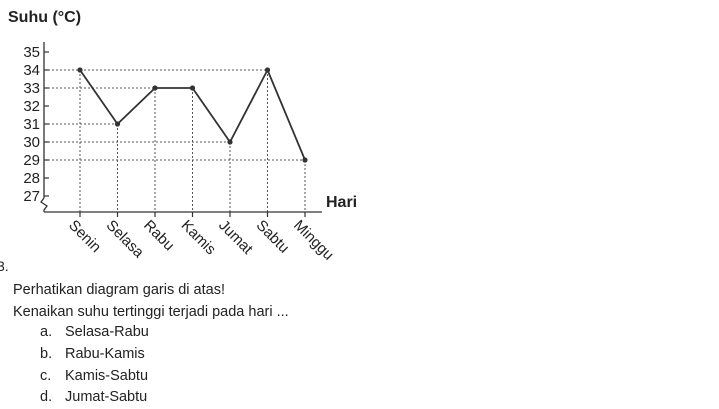 The height and width of the screenshot is (409, 719). I want to click on y-tick-label: 27, so click(31, 196).